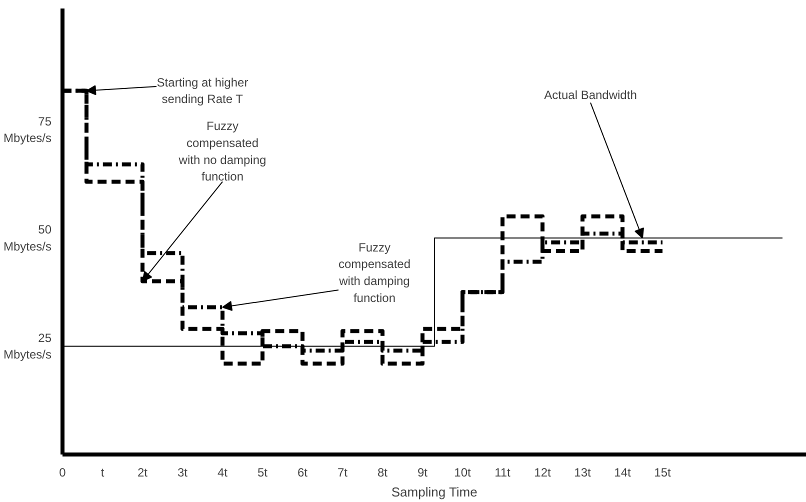  What do you see at coordinates (374, 272) in the screenshot?
I see `annotation: Fuzzy compensated with damping function` at bounding box center [374, 272].